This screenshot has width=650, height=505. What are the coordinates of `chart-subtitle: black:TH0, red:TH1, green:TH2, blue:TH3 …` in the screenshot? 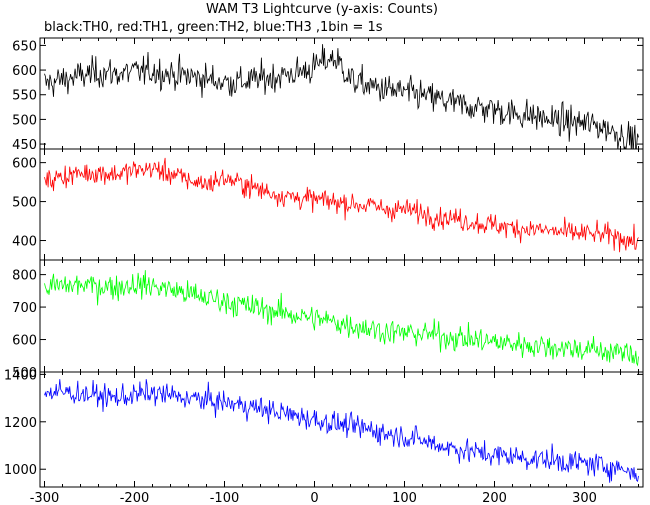 It's located at (213, 27).